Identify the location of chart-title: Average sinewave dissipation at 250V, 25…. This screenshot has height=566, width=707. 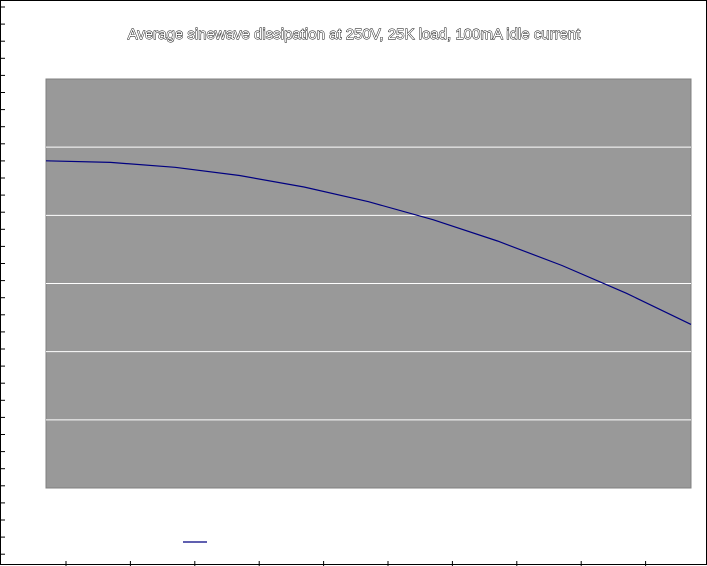
(355, 34).